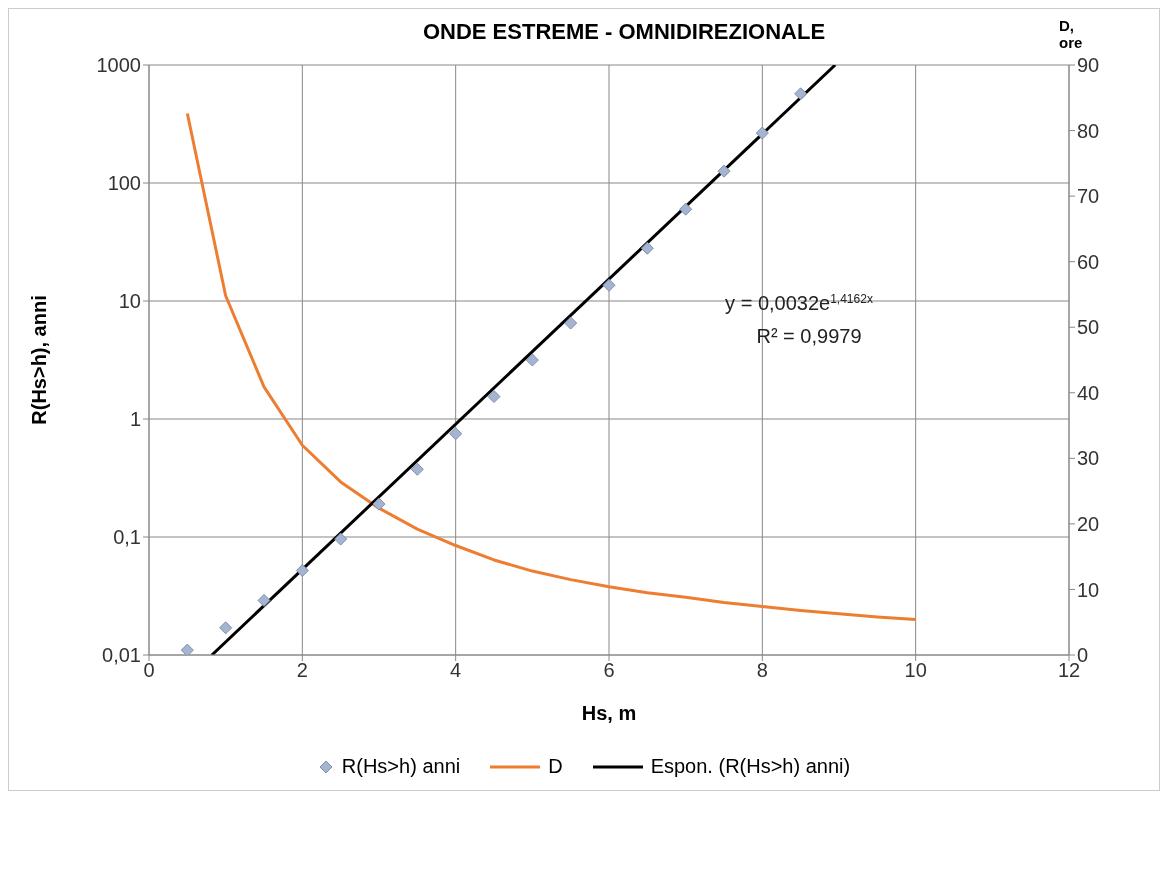 This screenshot has width=1174, height=887. I want to click on annotation: y = 0,0032e$^{1,4162x}$, so click(799, 303).